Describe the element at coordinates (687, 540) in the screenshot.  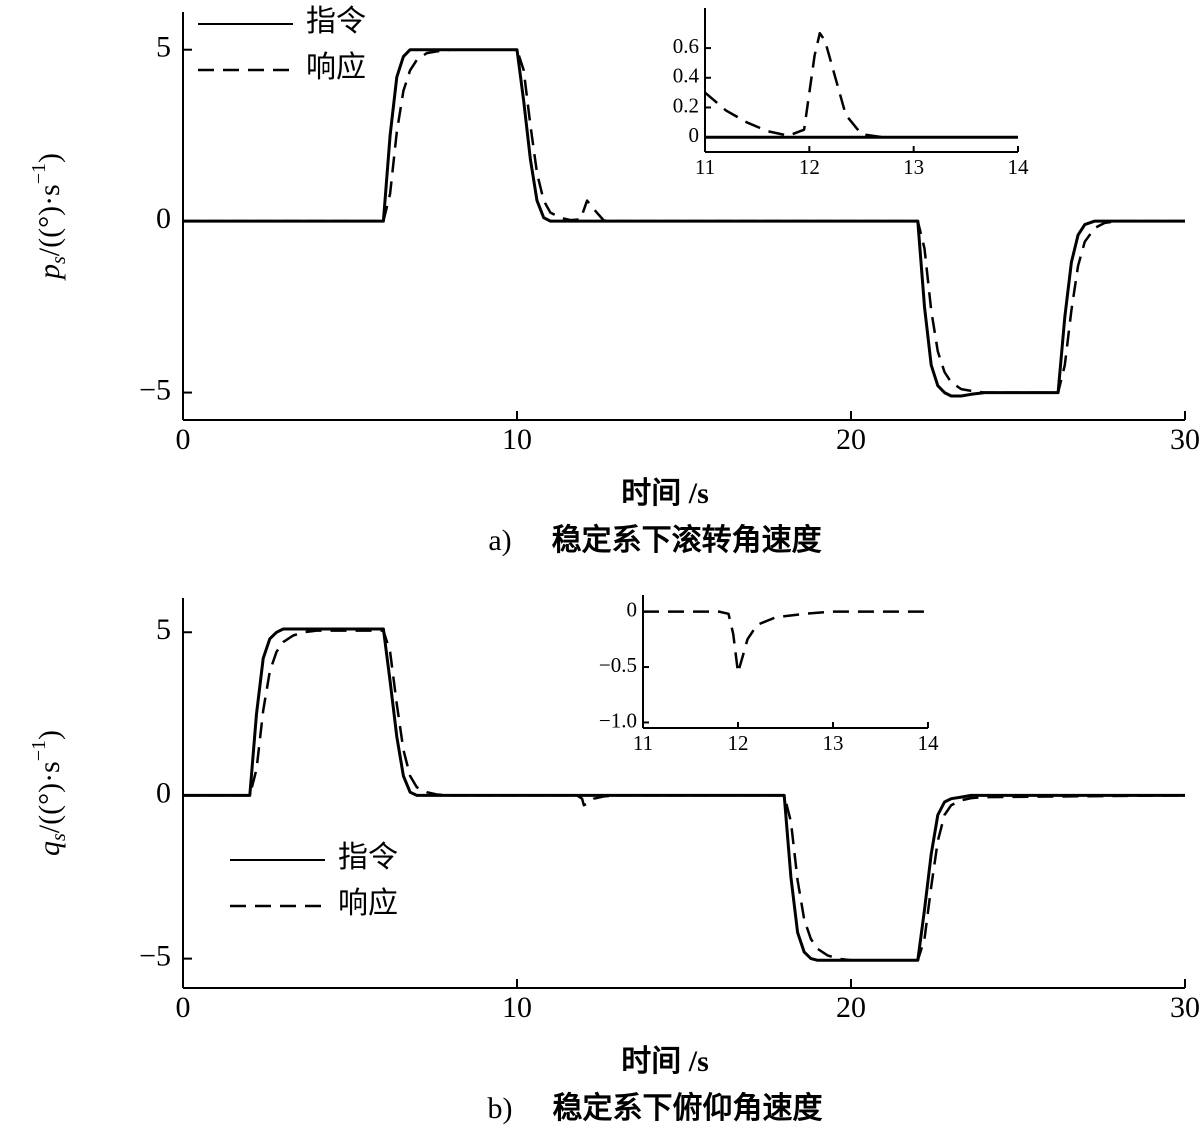
I see `caption-text: 稳定系下滚转角速度` at that location.